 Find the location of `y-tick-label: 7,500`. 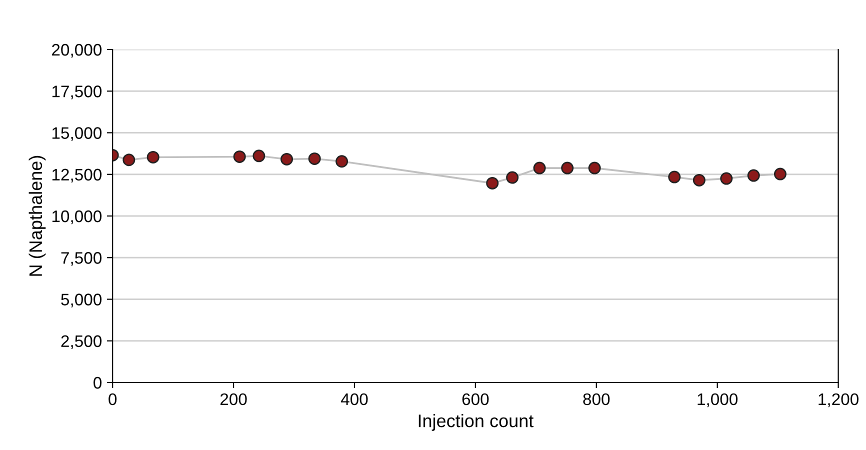

y-tick-label: 7,500 is located at coordinates (81, 259).